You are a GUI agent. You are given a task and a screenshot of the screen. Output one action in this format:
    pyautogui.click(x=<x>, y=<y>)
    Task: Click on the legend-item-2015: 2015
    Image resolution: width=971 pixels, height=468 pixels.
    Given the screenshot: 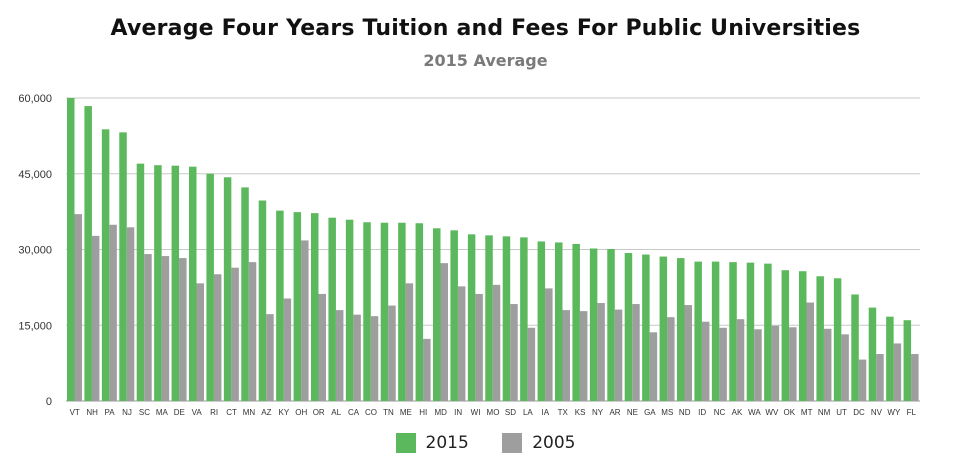 What is the action you would take?
    pyautogui.click(x=432, y=443)
    